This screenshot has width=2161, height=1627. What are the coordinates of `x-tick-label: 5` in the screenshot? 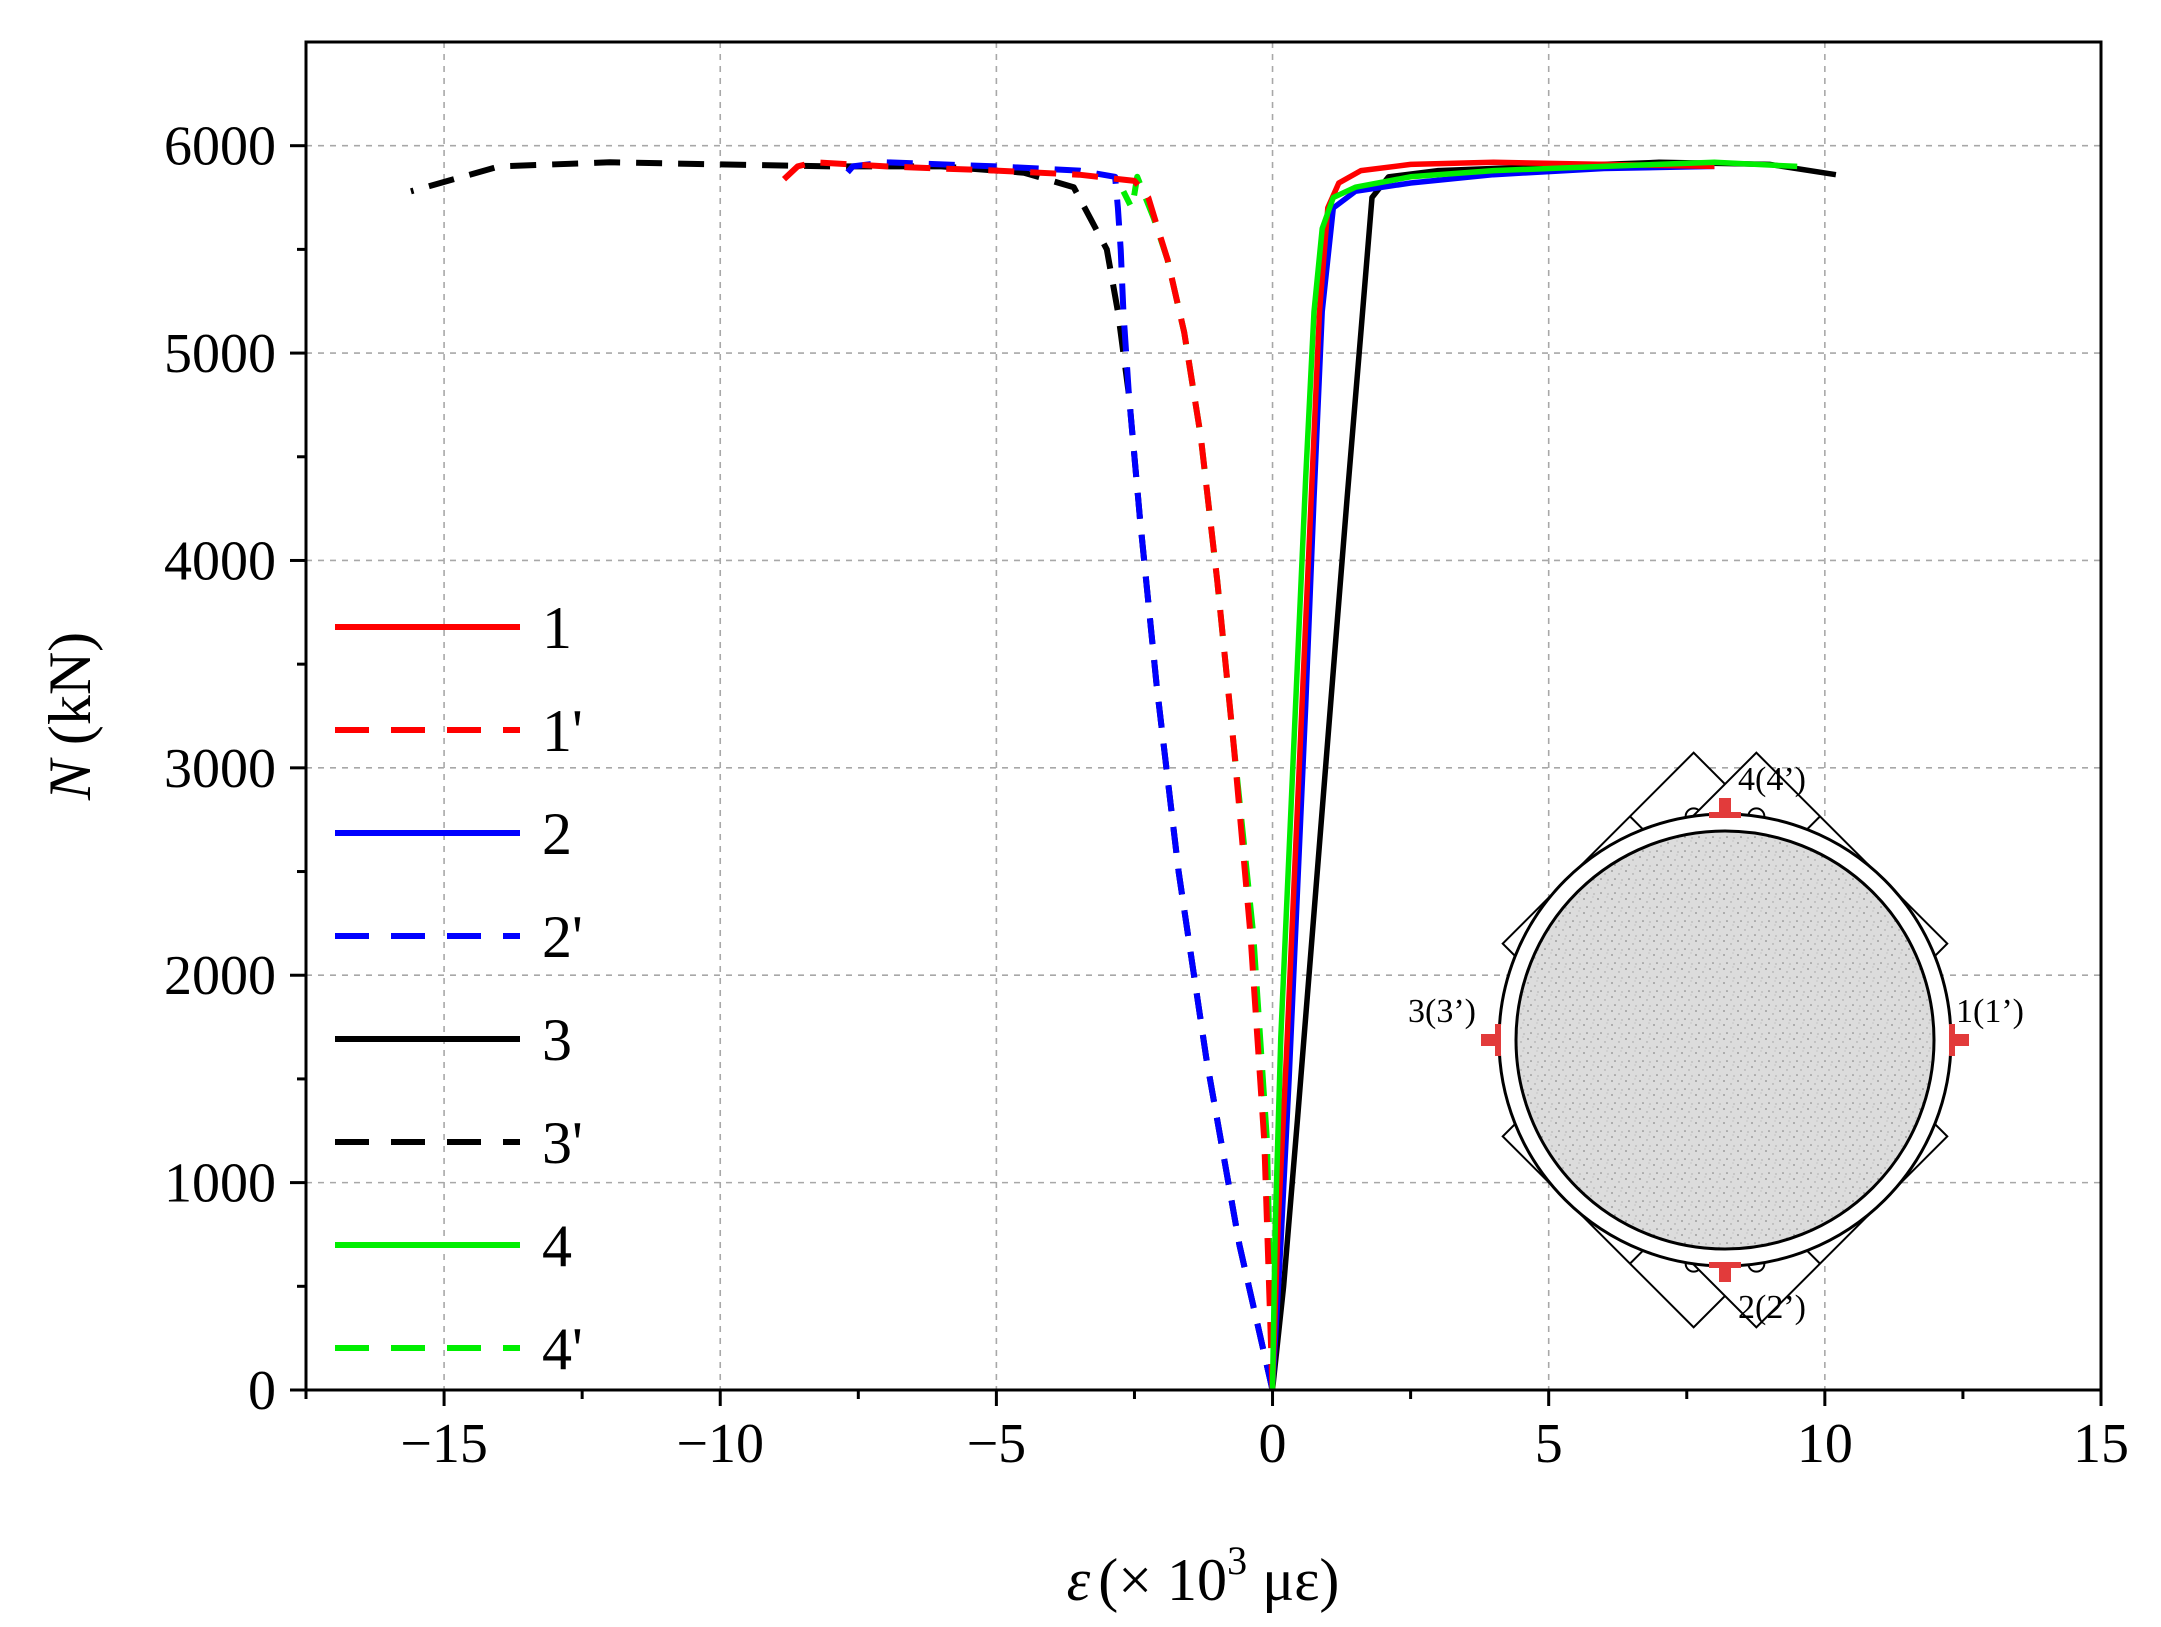 It's located at (1549, 1444).